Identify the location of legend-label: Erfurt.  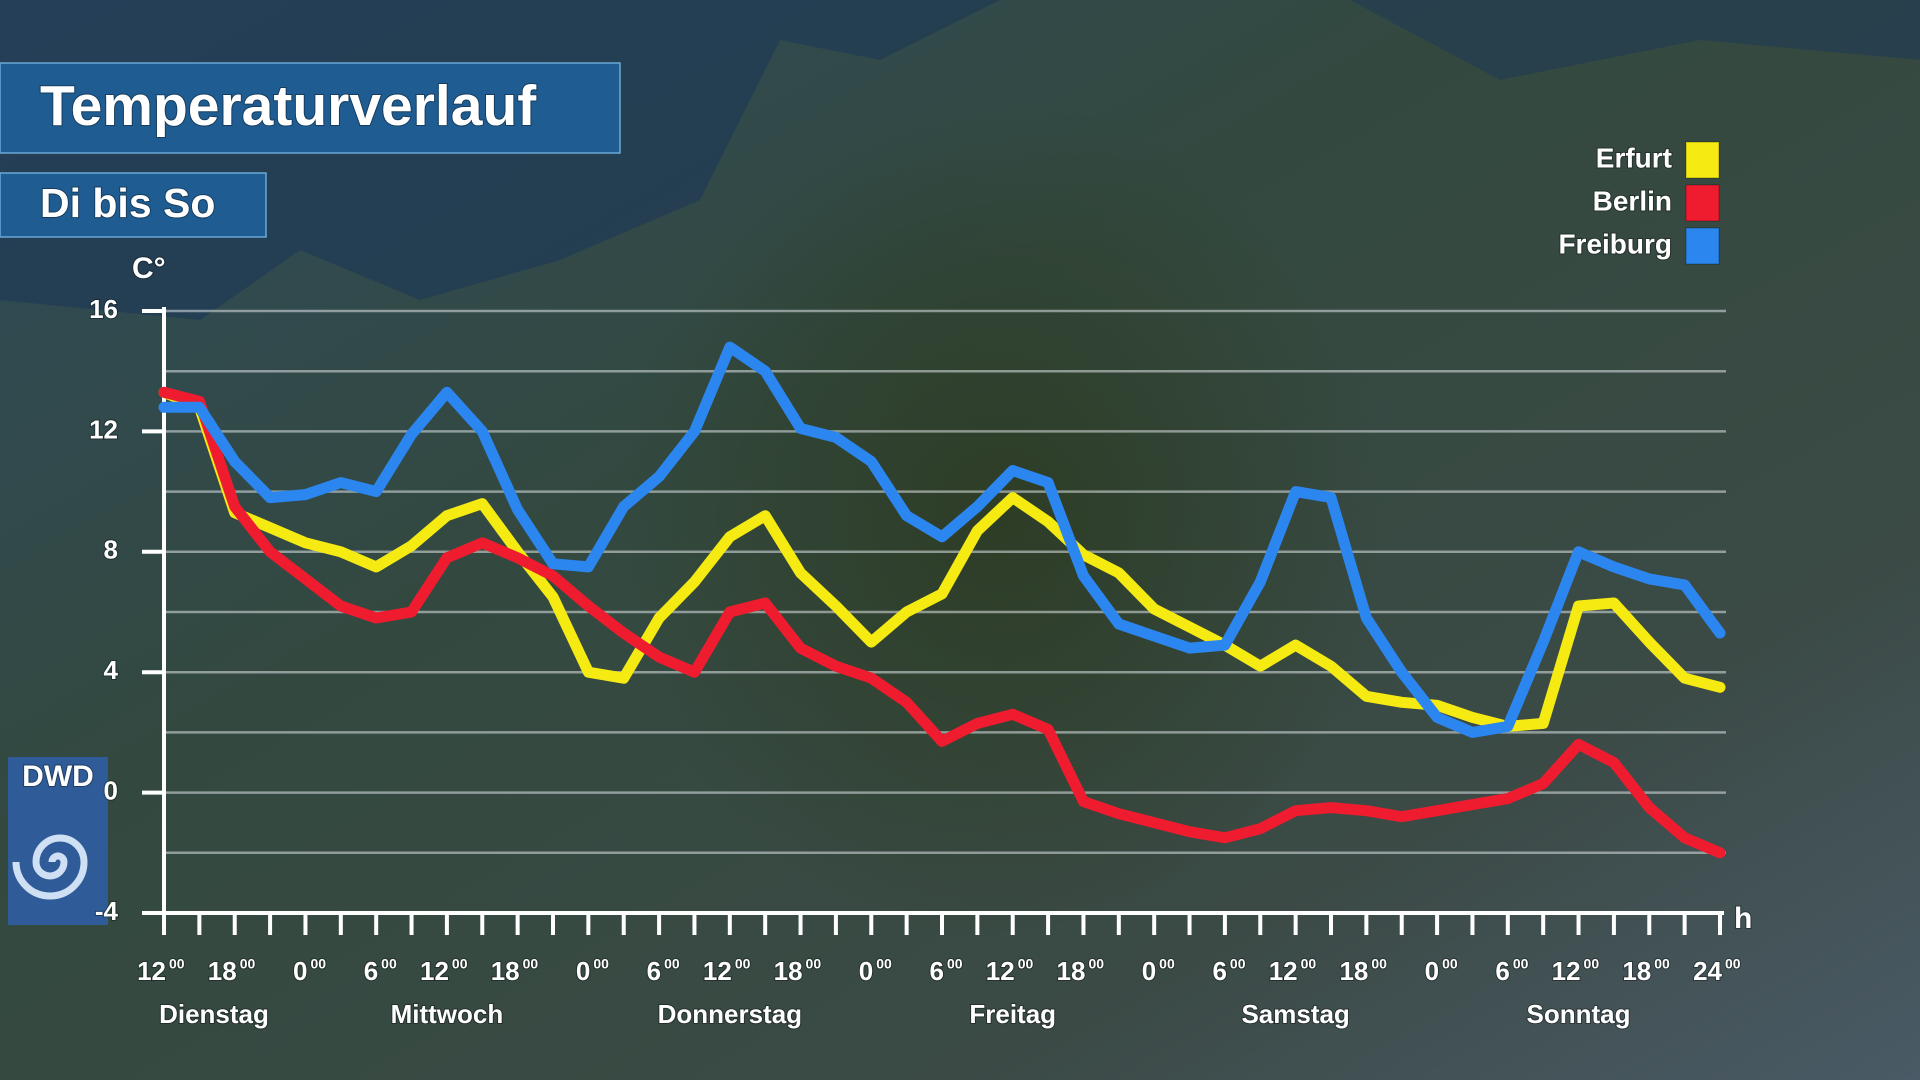
(1634, 157).